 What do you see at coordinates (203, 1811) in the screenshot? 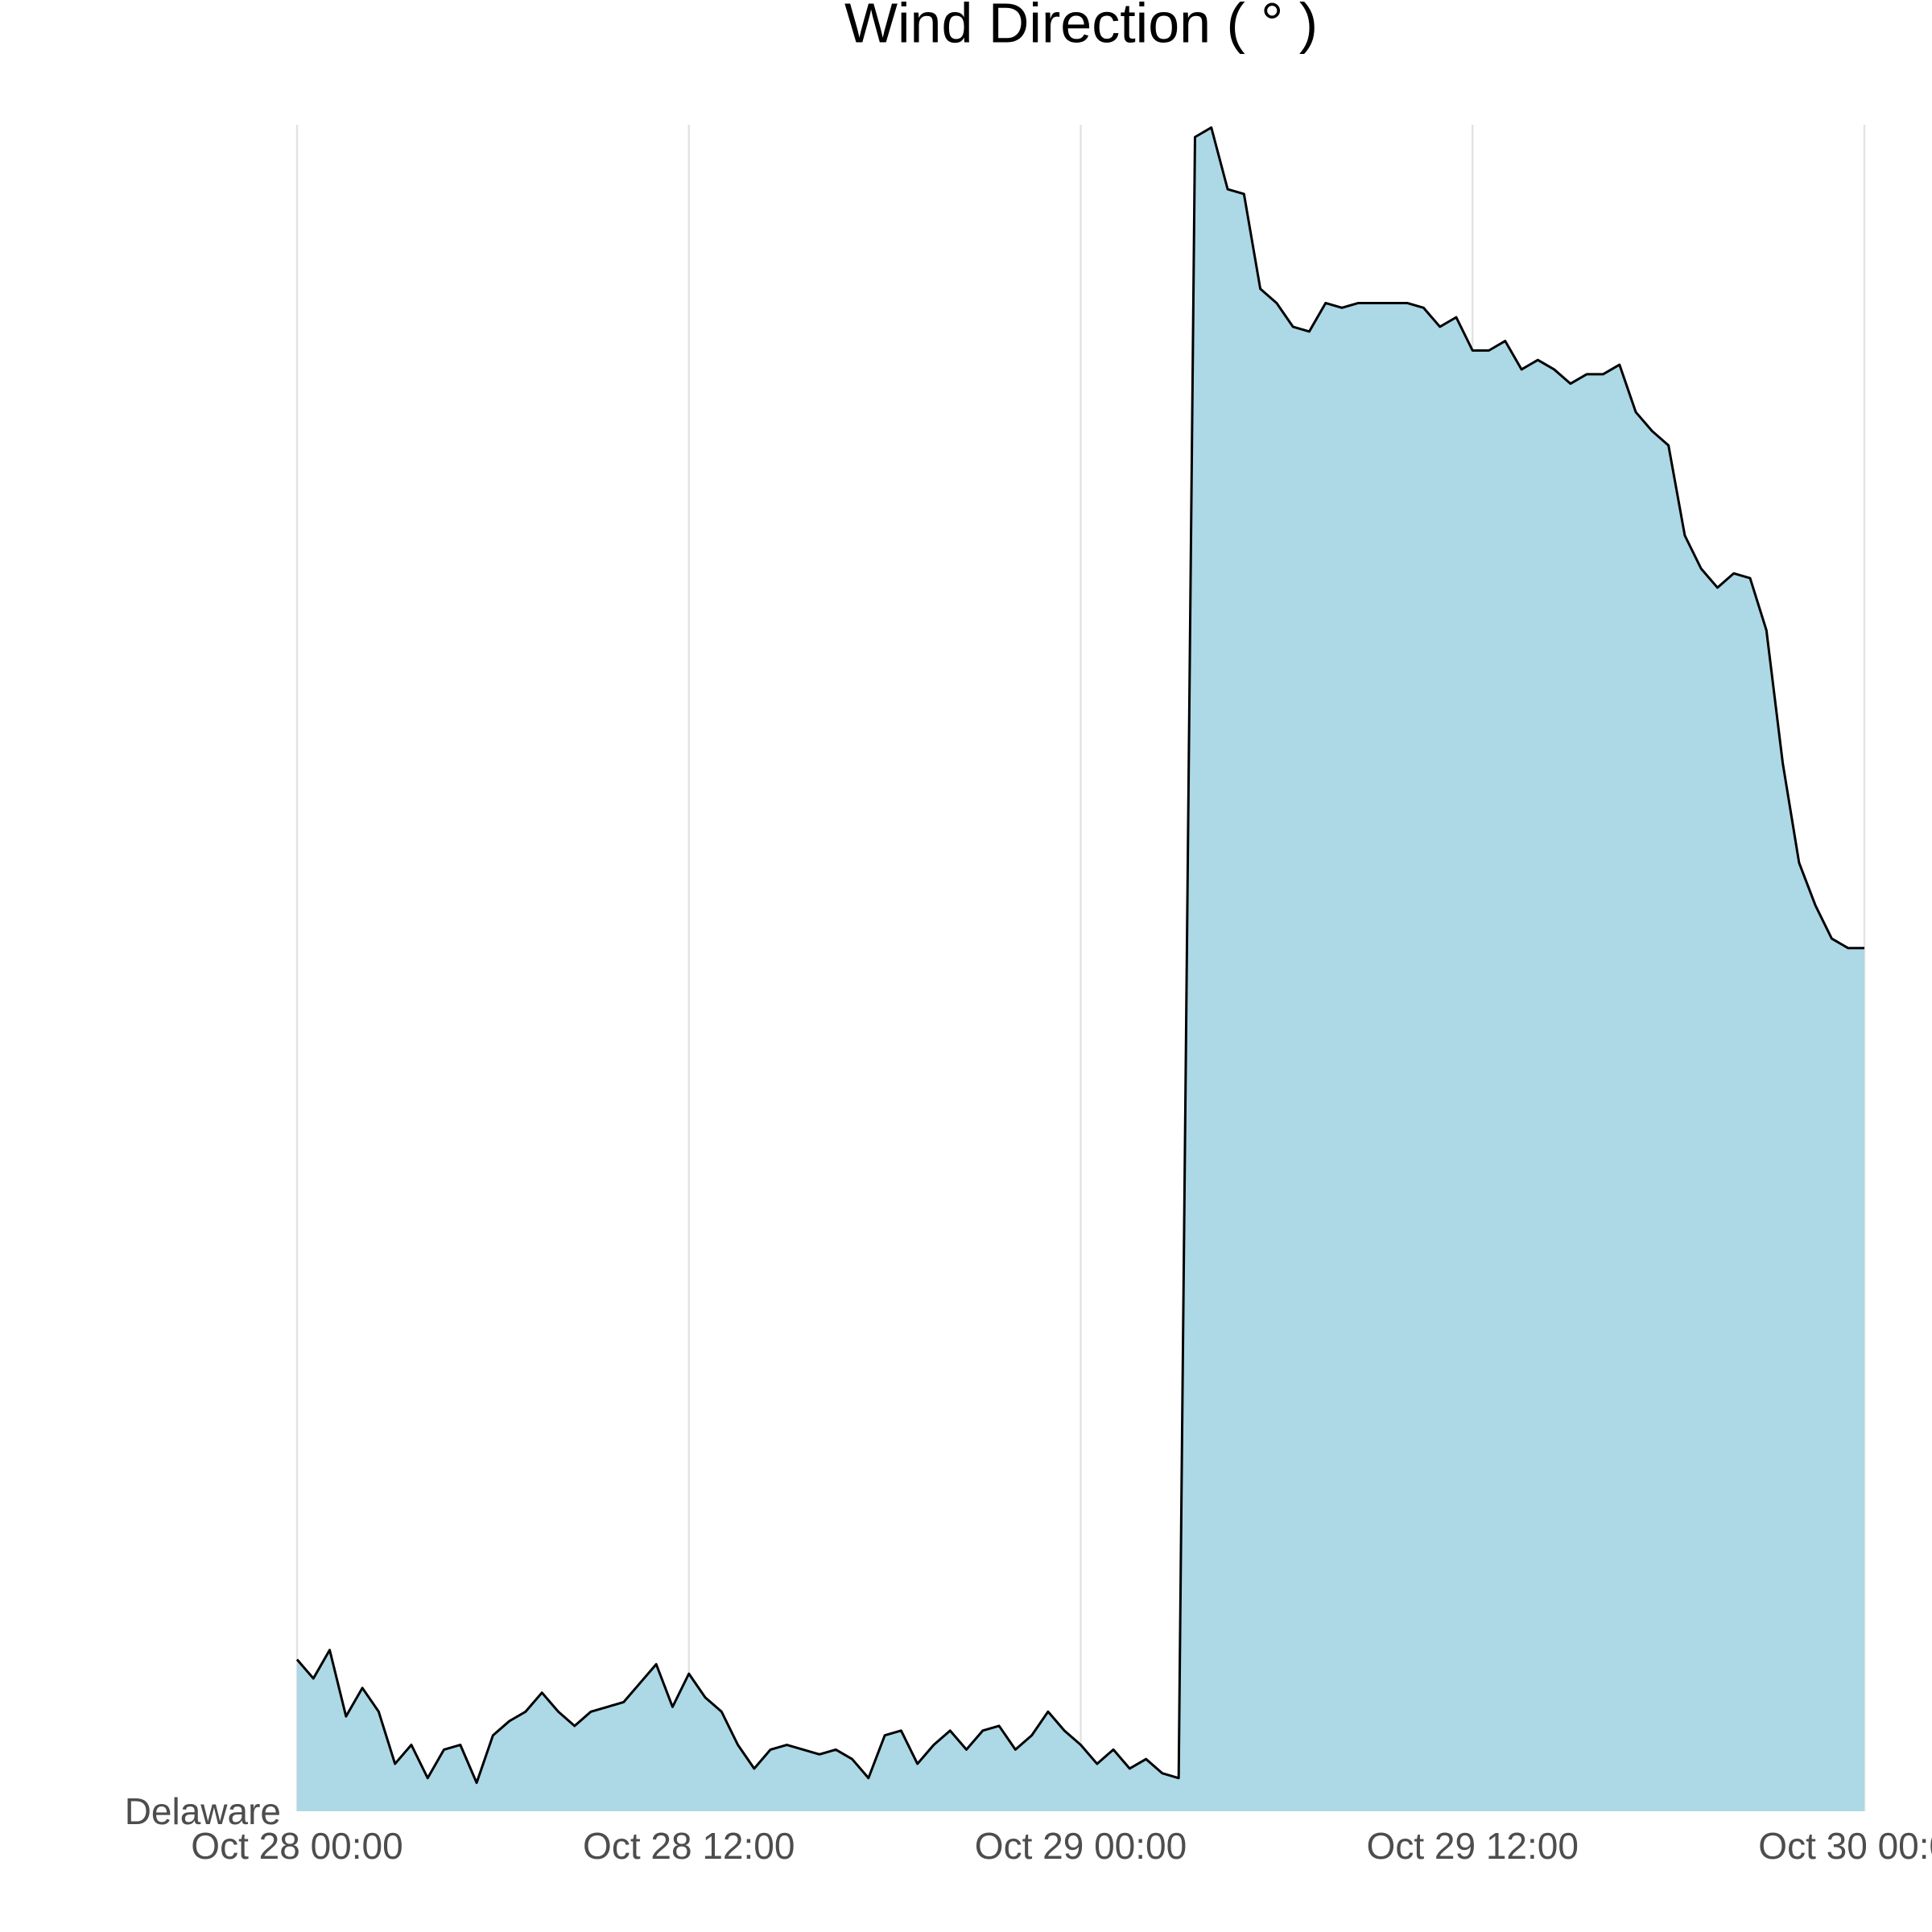
I see `y-category-label: Delaware` at bounding box center [203, 1811].